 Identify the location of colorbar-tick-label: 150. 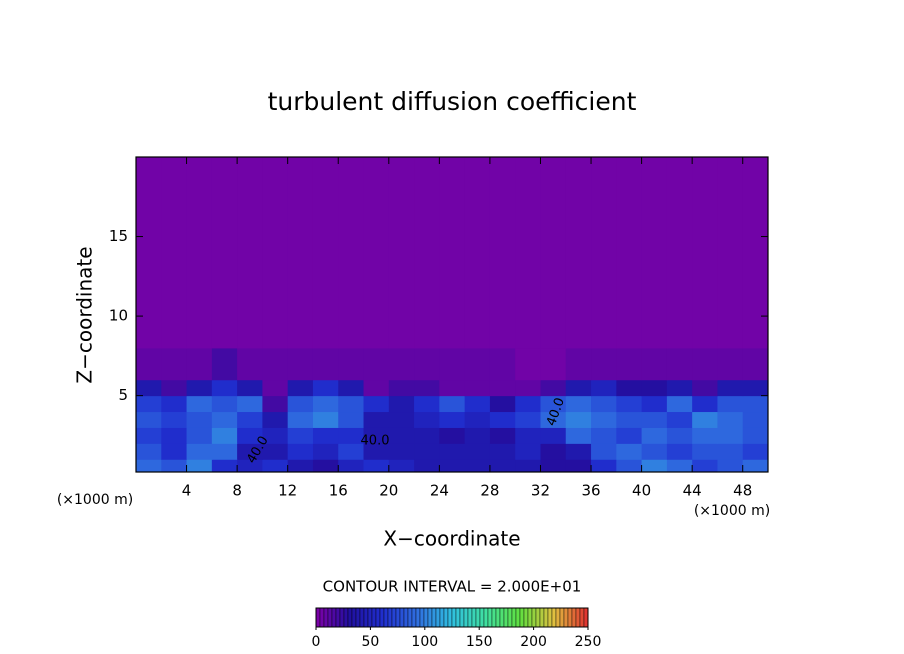
(479, 642).